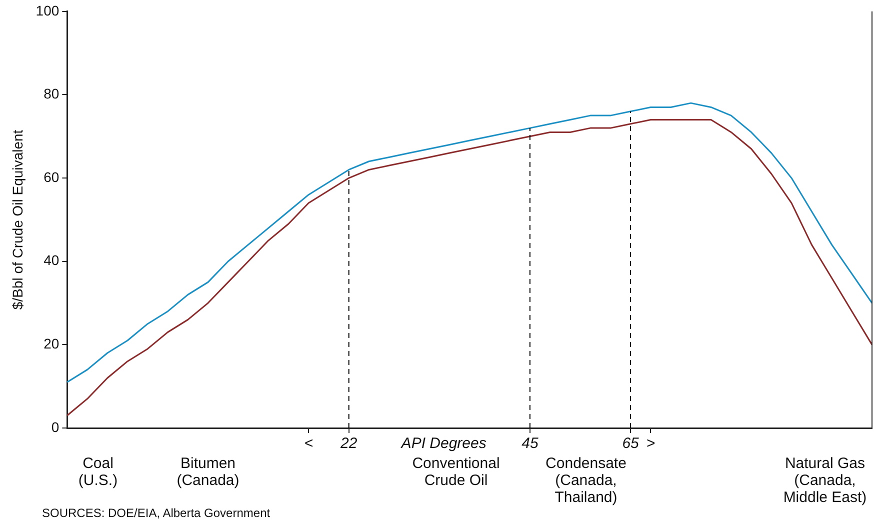 The height and width of the screenshot is (521, 874). Describe the element at coordinates (98, 472) in the screenshot. I see `text: Coal (U.S.)` at that location.